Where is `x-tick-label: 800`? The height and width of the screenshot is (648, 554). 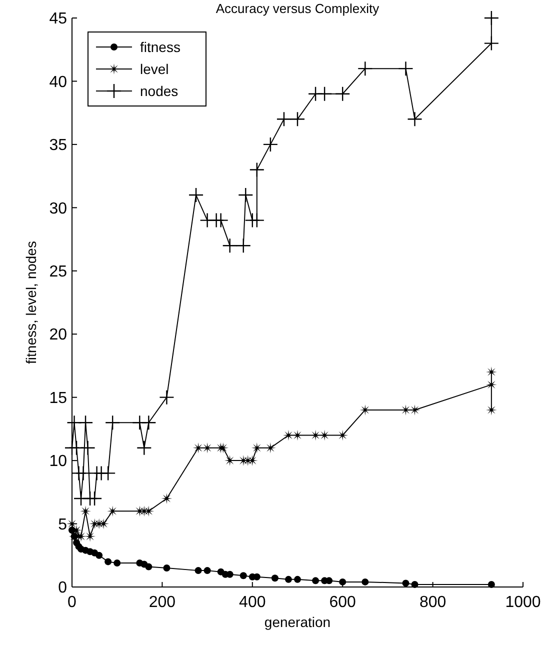 x-tick-label: 800 is located at coordinates (432, 602).